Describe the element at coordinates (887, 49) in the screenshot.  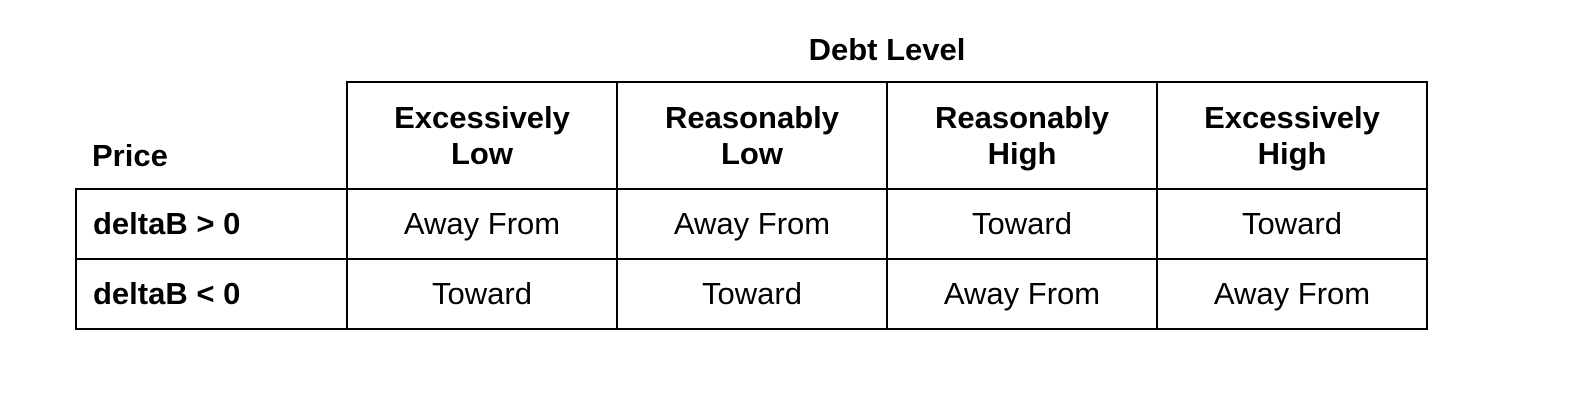
I see `debt-level-header: Debt Level` at that location.